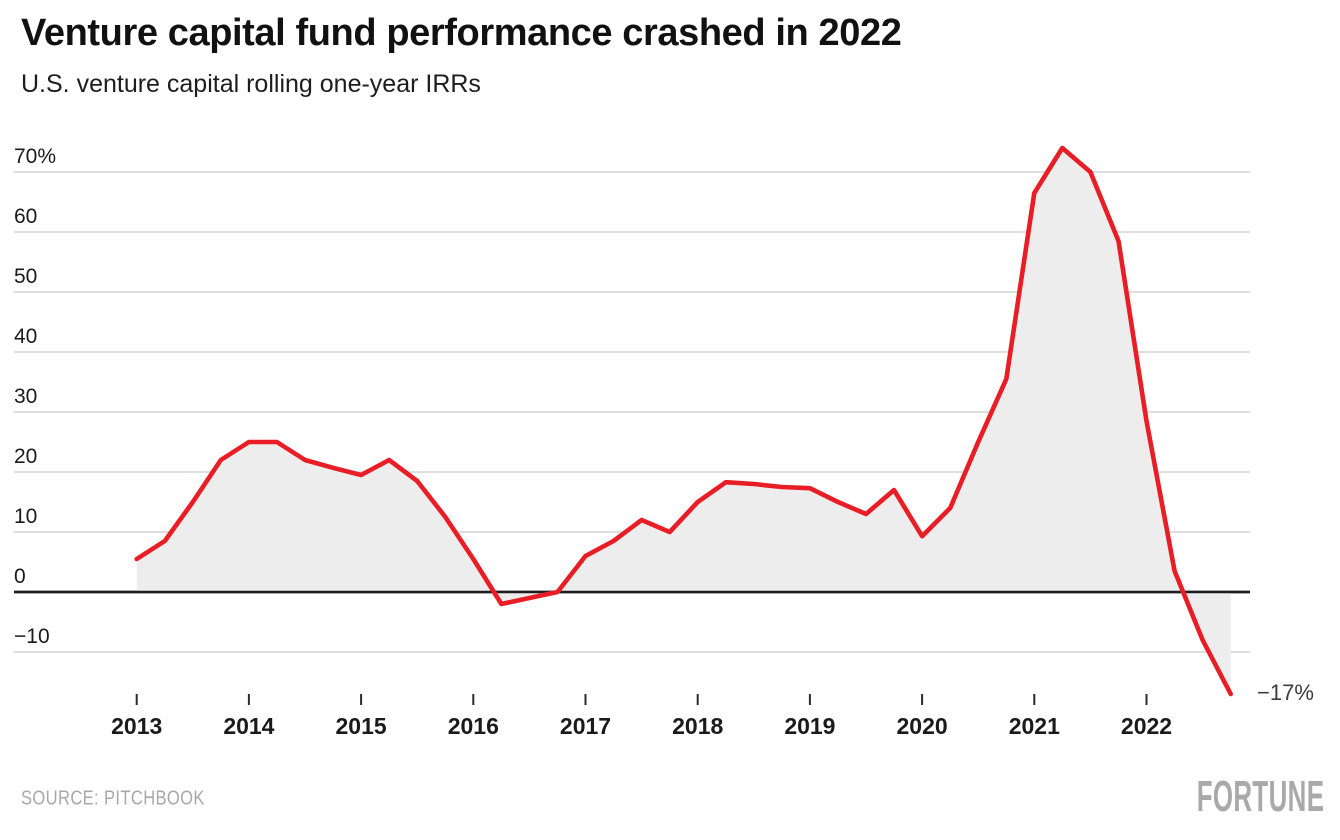 This screenshot has height=840, width=1340. Describe the element at coordinates (20, 576) in the screenshot. I see `y-tick-label: 0` at that location.